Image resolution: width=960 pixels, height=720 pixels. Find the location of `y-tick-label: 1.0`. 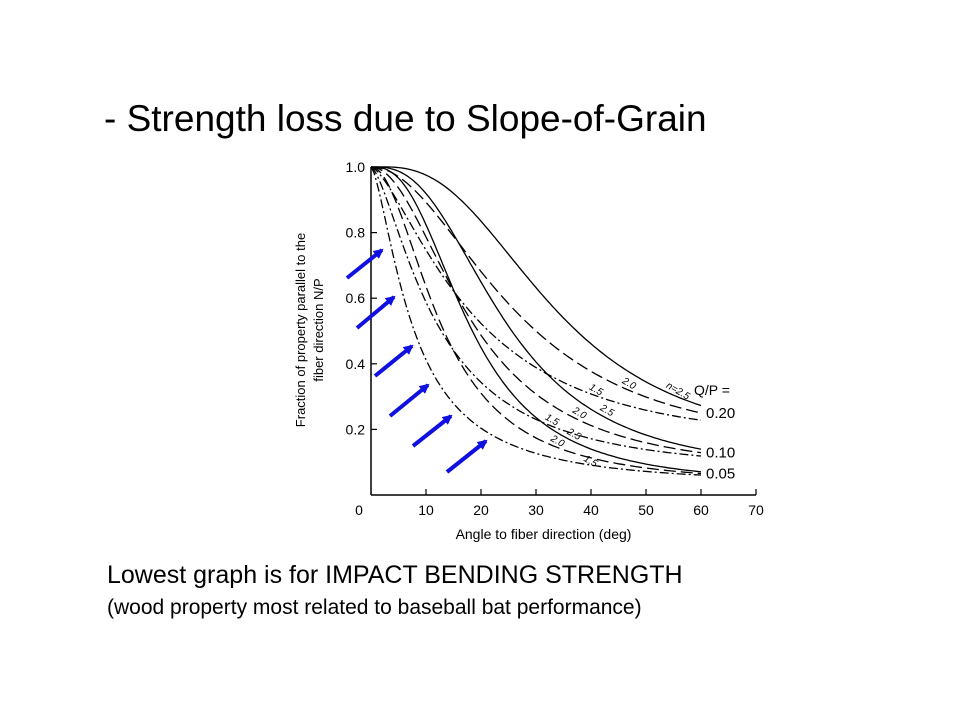

y-tick-label: 1.0 is located at coordinates (356, 167).